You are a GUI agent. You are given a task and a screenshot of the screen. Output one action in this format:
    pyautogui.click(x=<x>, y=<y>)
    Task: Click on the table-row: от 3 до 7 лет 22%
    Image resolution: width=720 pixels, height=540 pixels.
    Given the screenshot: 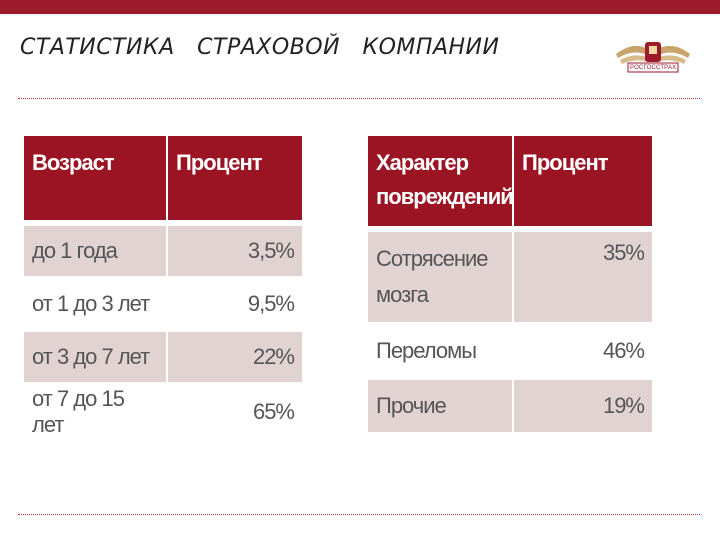 What is the action you would take?
    pyautogui.click(x=163, y=357)
    